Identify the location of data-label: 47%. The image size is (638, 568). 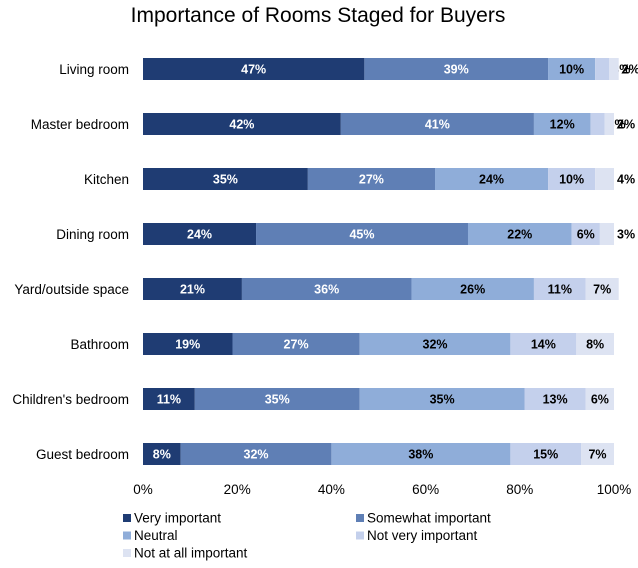
(253, 70).